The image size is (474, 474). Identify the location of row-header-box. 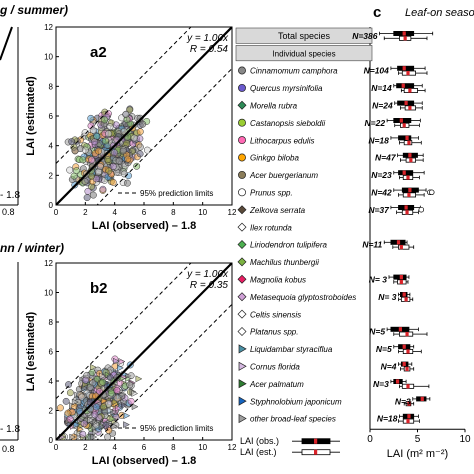
(304, 35).